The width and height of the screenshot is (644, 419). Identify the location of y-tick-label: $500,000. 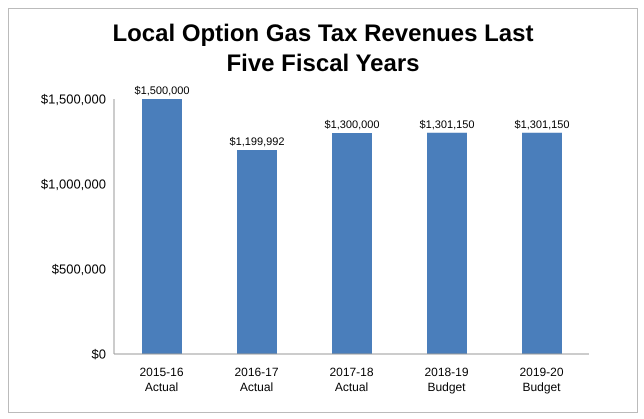
(79, 269).